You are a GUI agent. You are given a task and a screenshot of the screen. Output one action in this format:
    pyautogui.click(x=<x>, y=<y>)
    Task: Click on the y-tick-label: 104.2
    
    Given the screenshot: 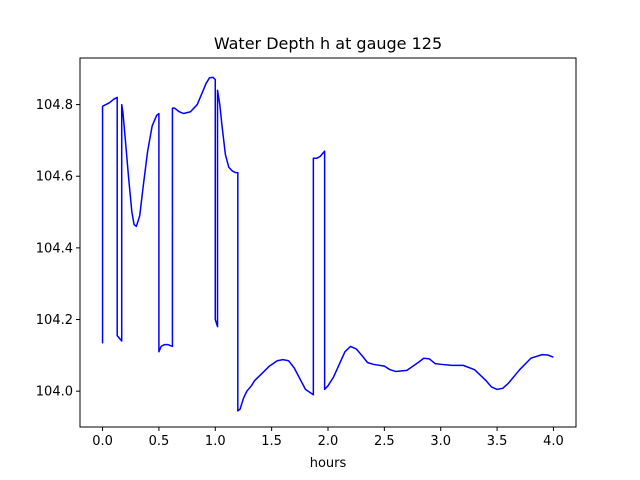 What is the action you would take?
    pyautogui.click(x=54, y=320)
    